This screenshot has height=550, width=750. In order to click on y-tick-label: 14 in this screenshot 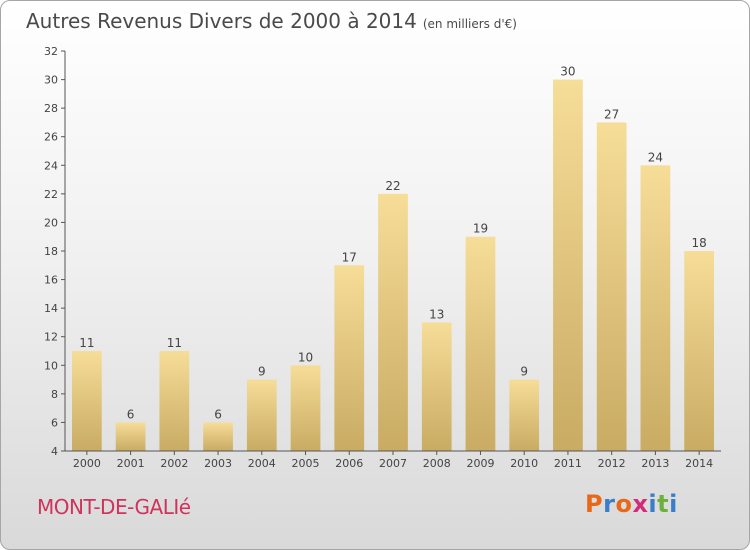, I will do `click(51, 308)`.